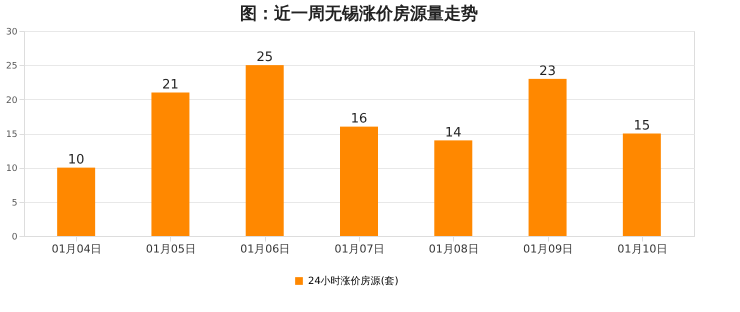 This screenshot has height=312, width=740. Describe the element at coordinates (359, 14) in the screenshot. I see `chart-title: 图：近一周无锡涨价房源量走势` at that location.